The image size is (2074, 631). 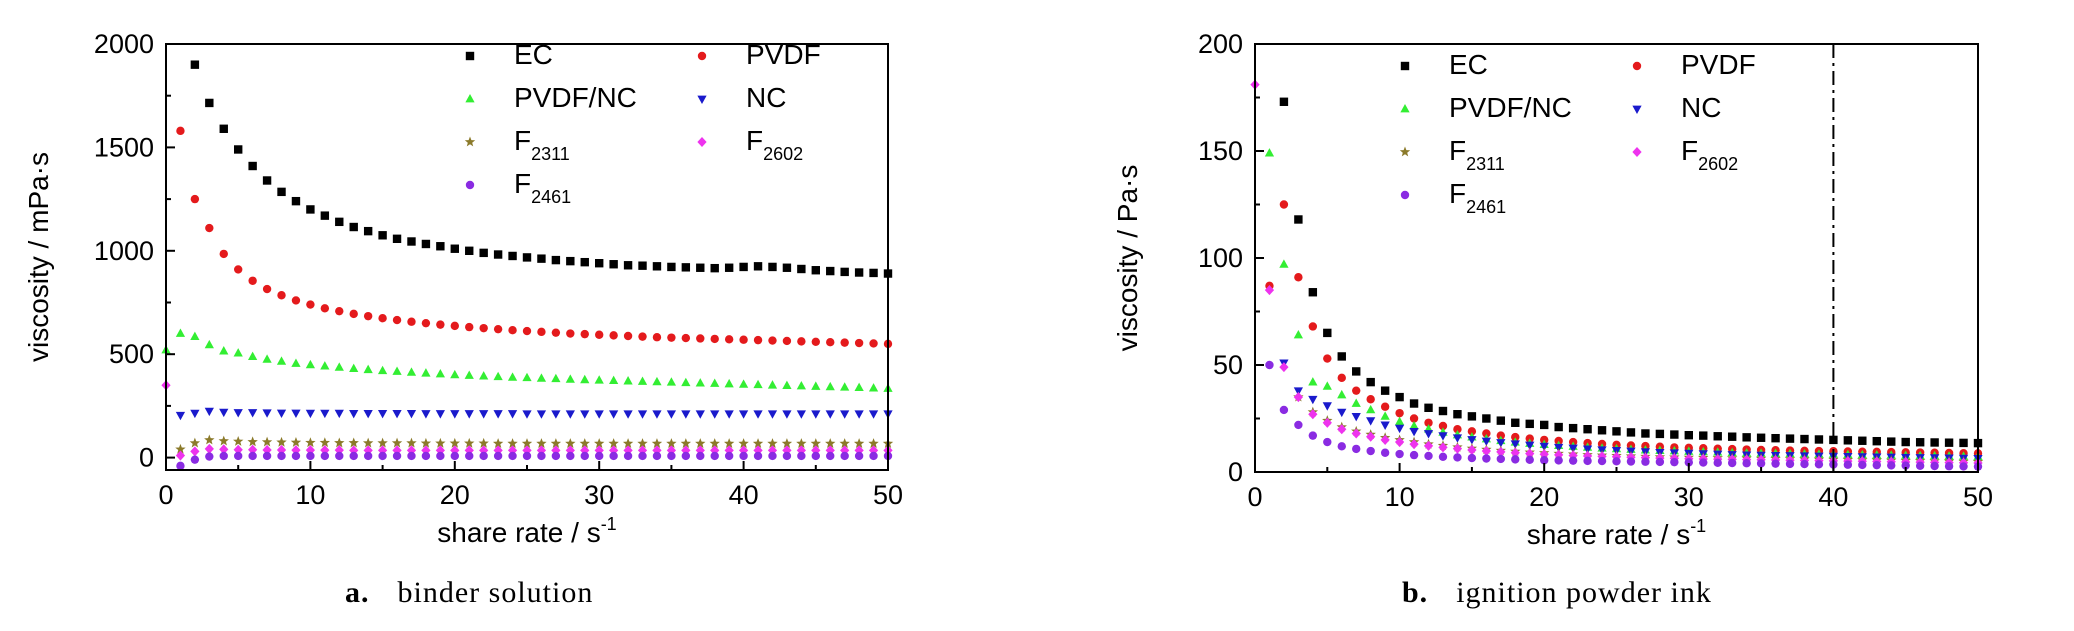 What do you see at coordinates (469, 592) in the screenshot?
I see `panel-a-caption: a. binder solution` at bounding box center [469, 592].